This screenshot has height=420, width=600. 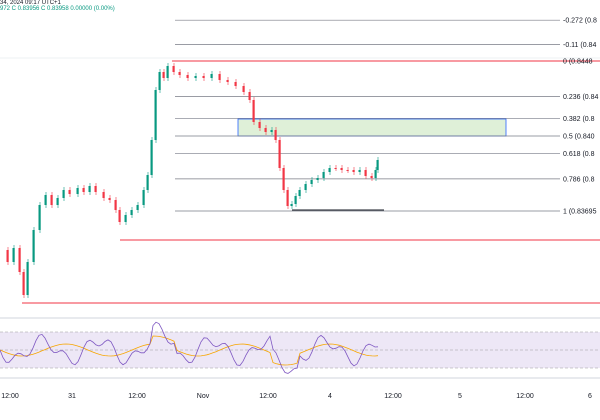 I want to click on fib-level-label: 0.382 (0.8, so click(x=579, y=119).